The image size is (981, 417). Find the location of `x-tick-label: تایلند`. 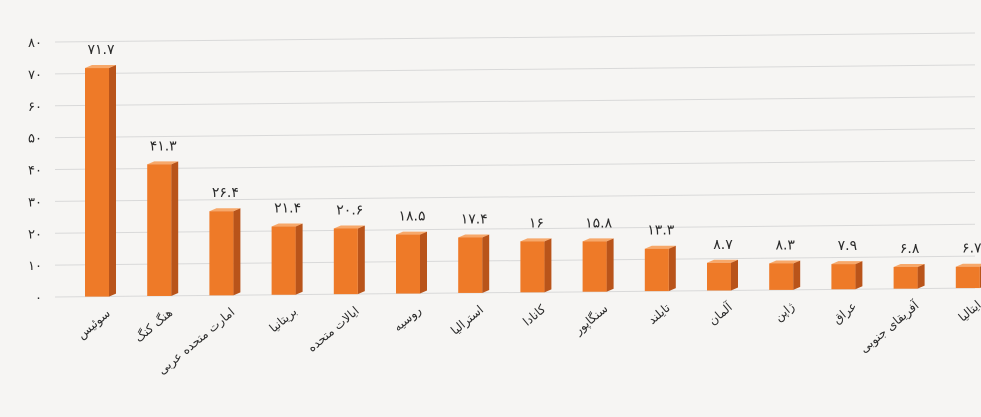

x-tick-label: تایلند is located at coordinates (659, 314).